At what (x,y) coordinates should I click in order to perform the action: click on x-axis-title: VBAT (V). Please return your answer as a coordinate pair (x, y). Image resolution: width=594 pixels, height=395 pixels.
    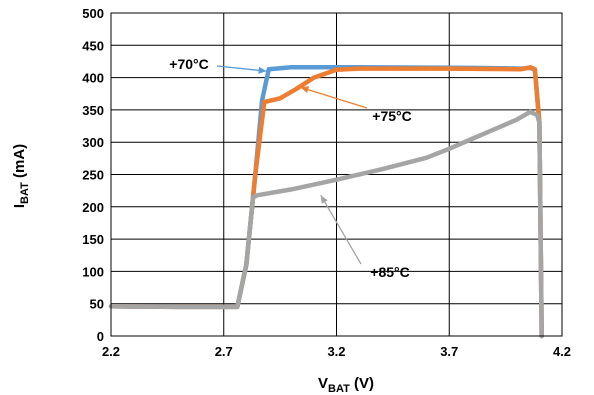
    Looking at the image, I should click on (346, 385).